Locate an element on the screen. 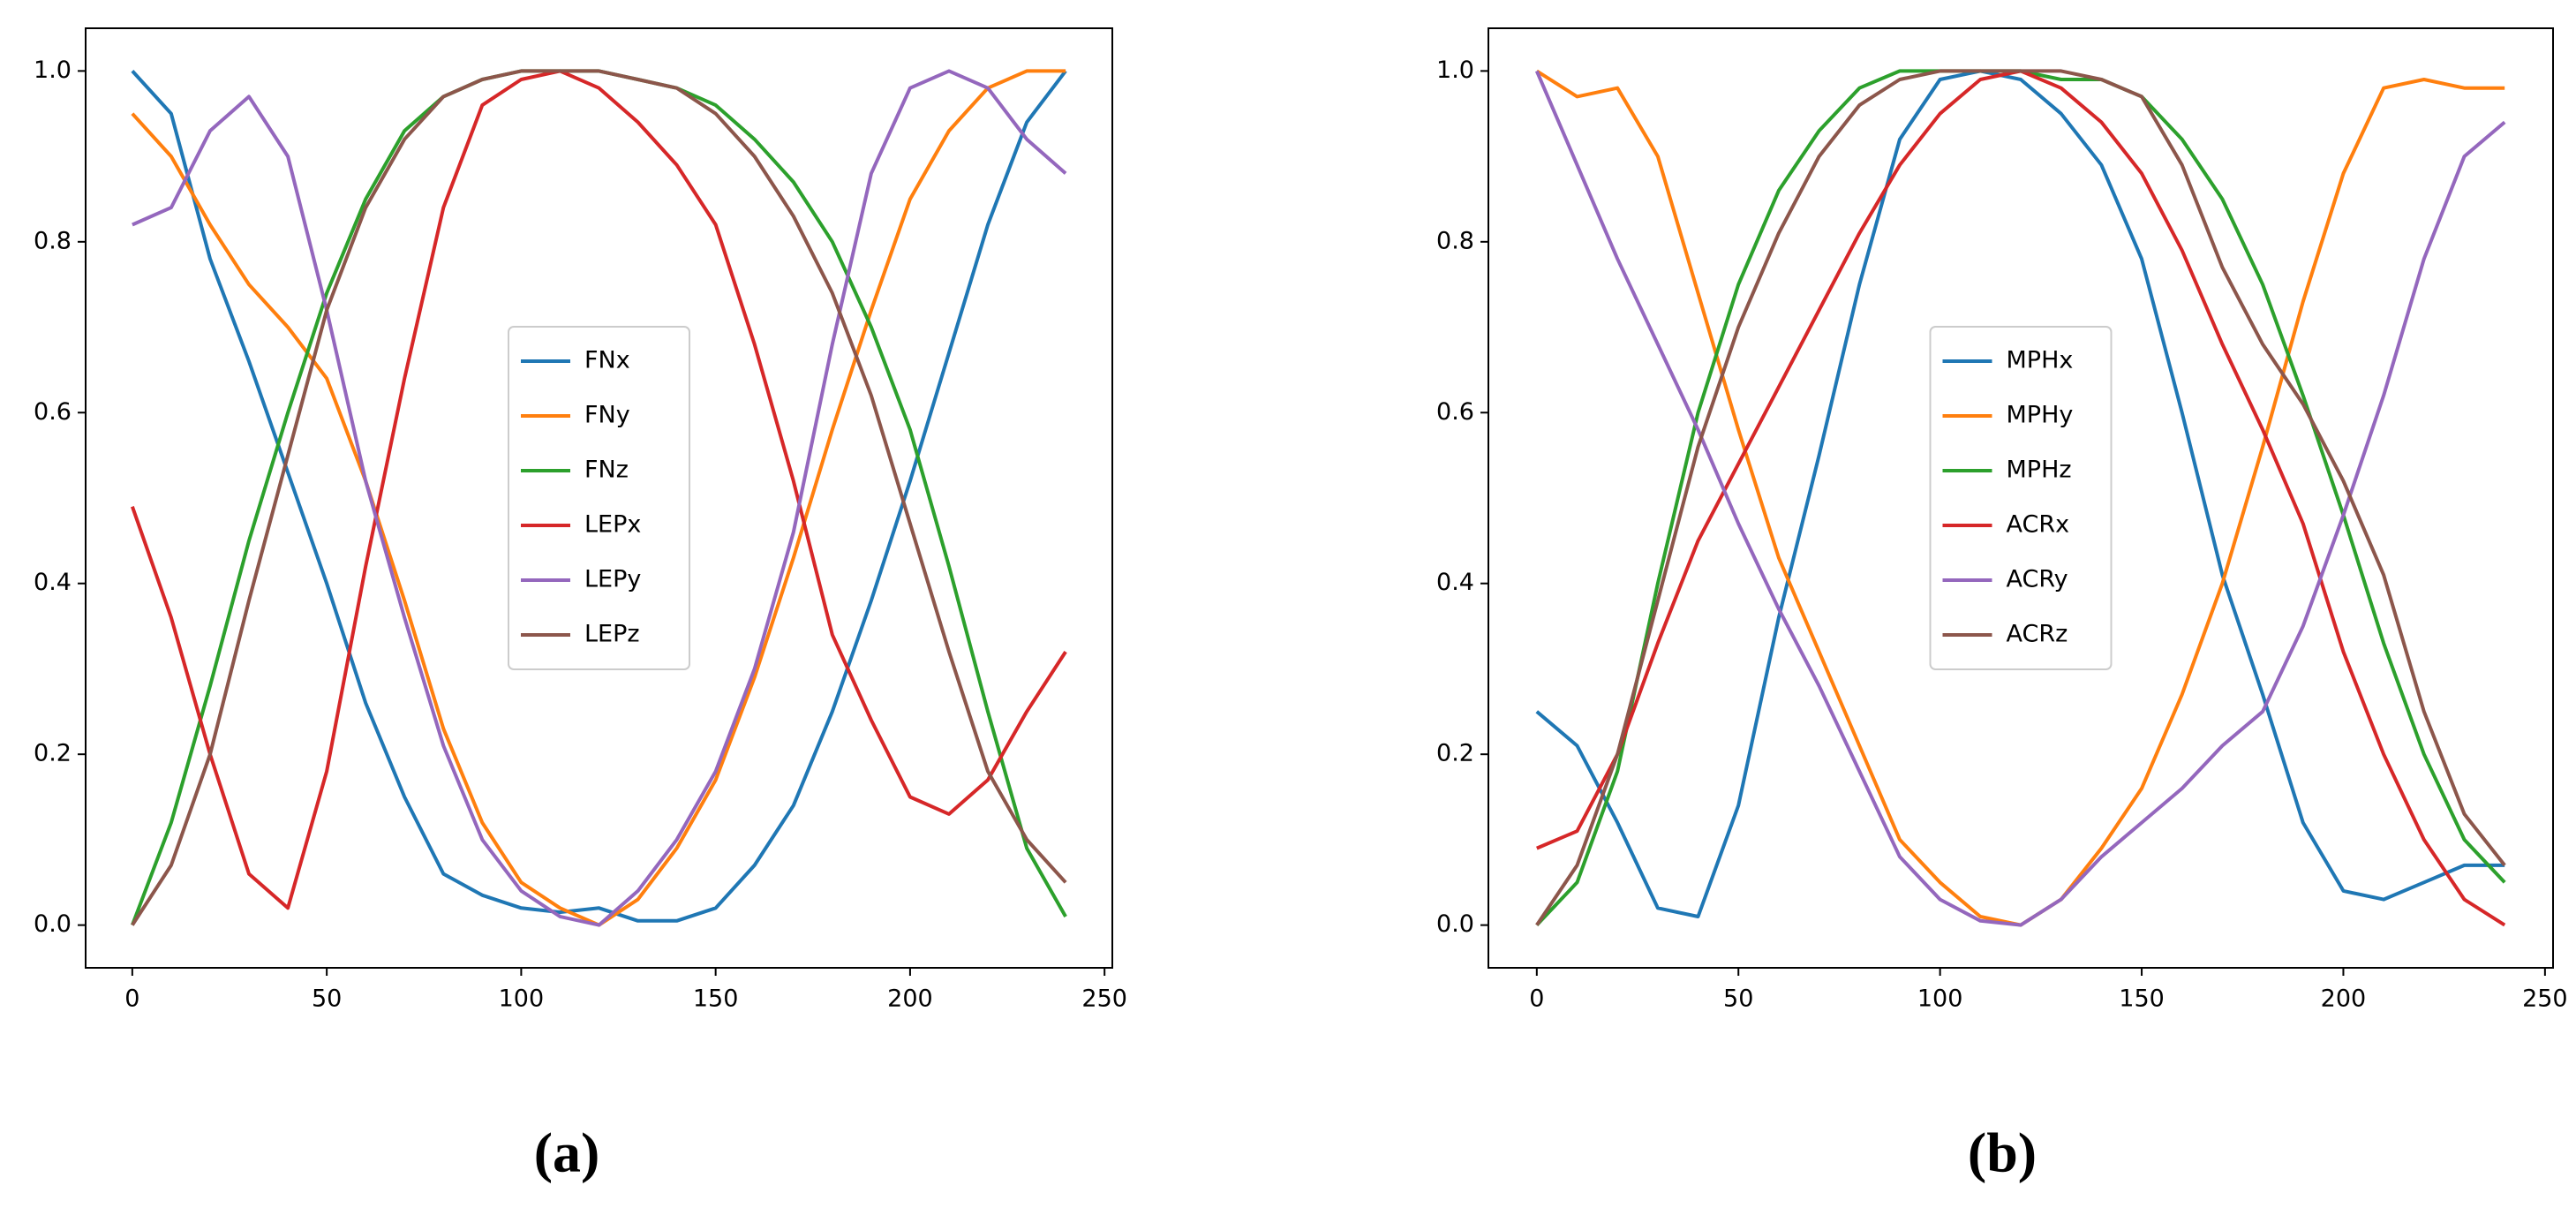 This screenshot has height=1208, width=2576. legend-label: MPHx is located at coordinates (2041, 360).